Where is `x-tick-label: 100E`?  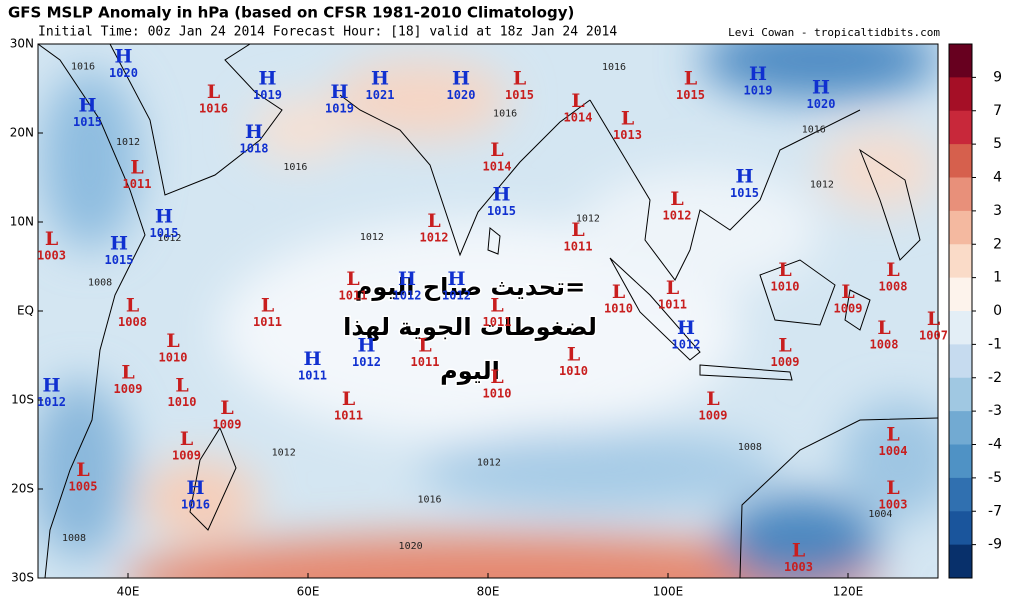 x-tick-label: 100E is located at coordinates (668, 592).